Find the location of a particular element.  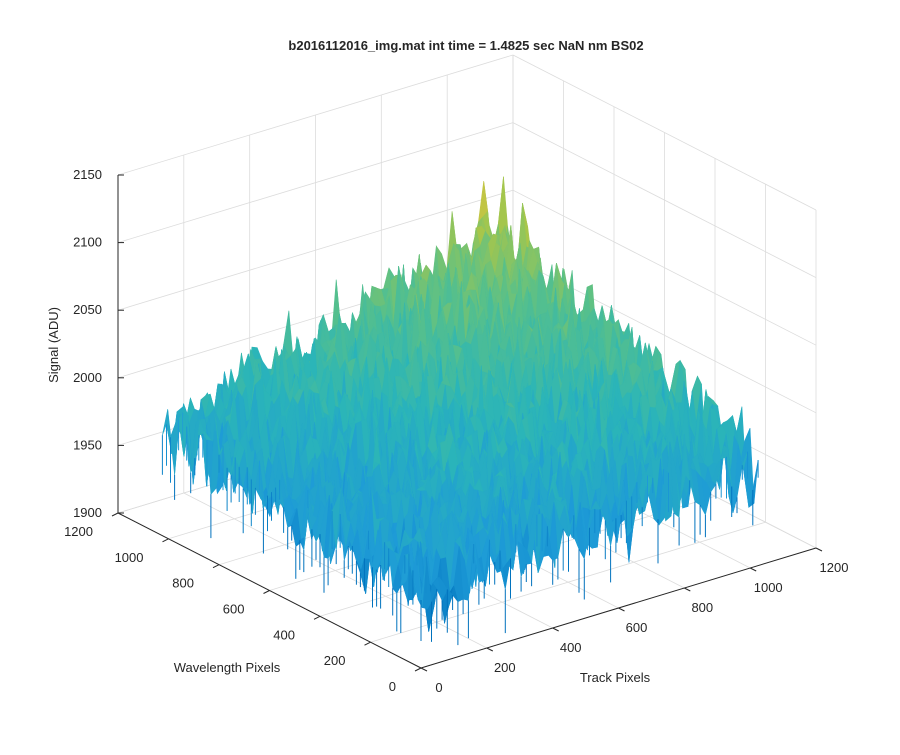

x-tick-label: 200 is located at coordinates (505, 667).